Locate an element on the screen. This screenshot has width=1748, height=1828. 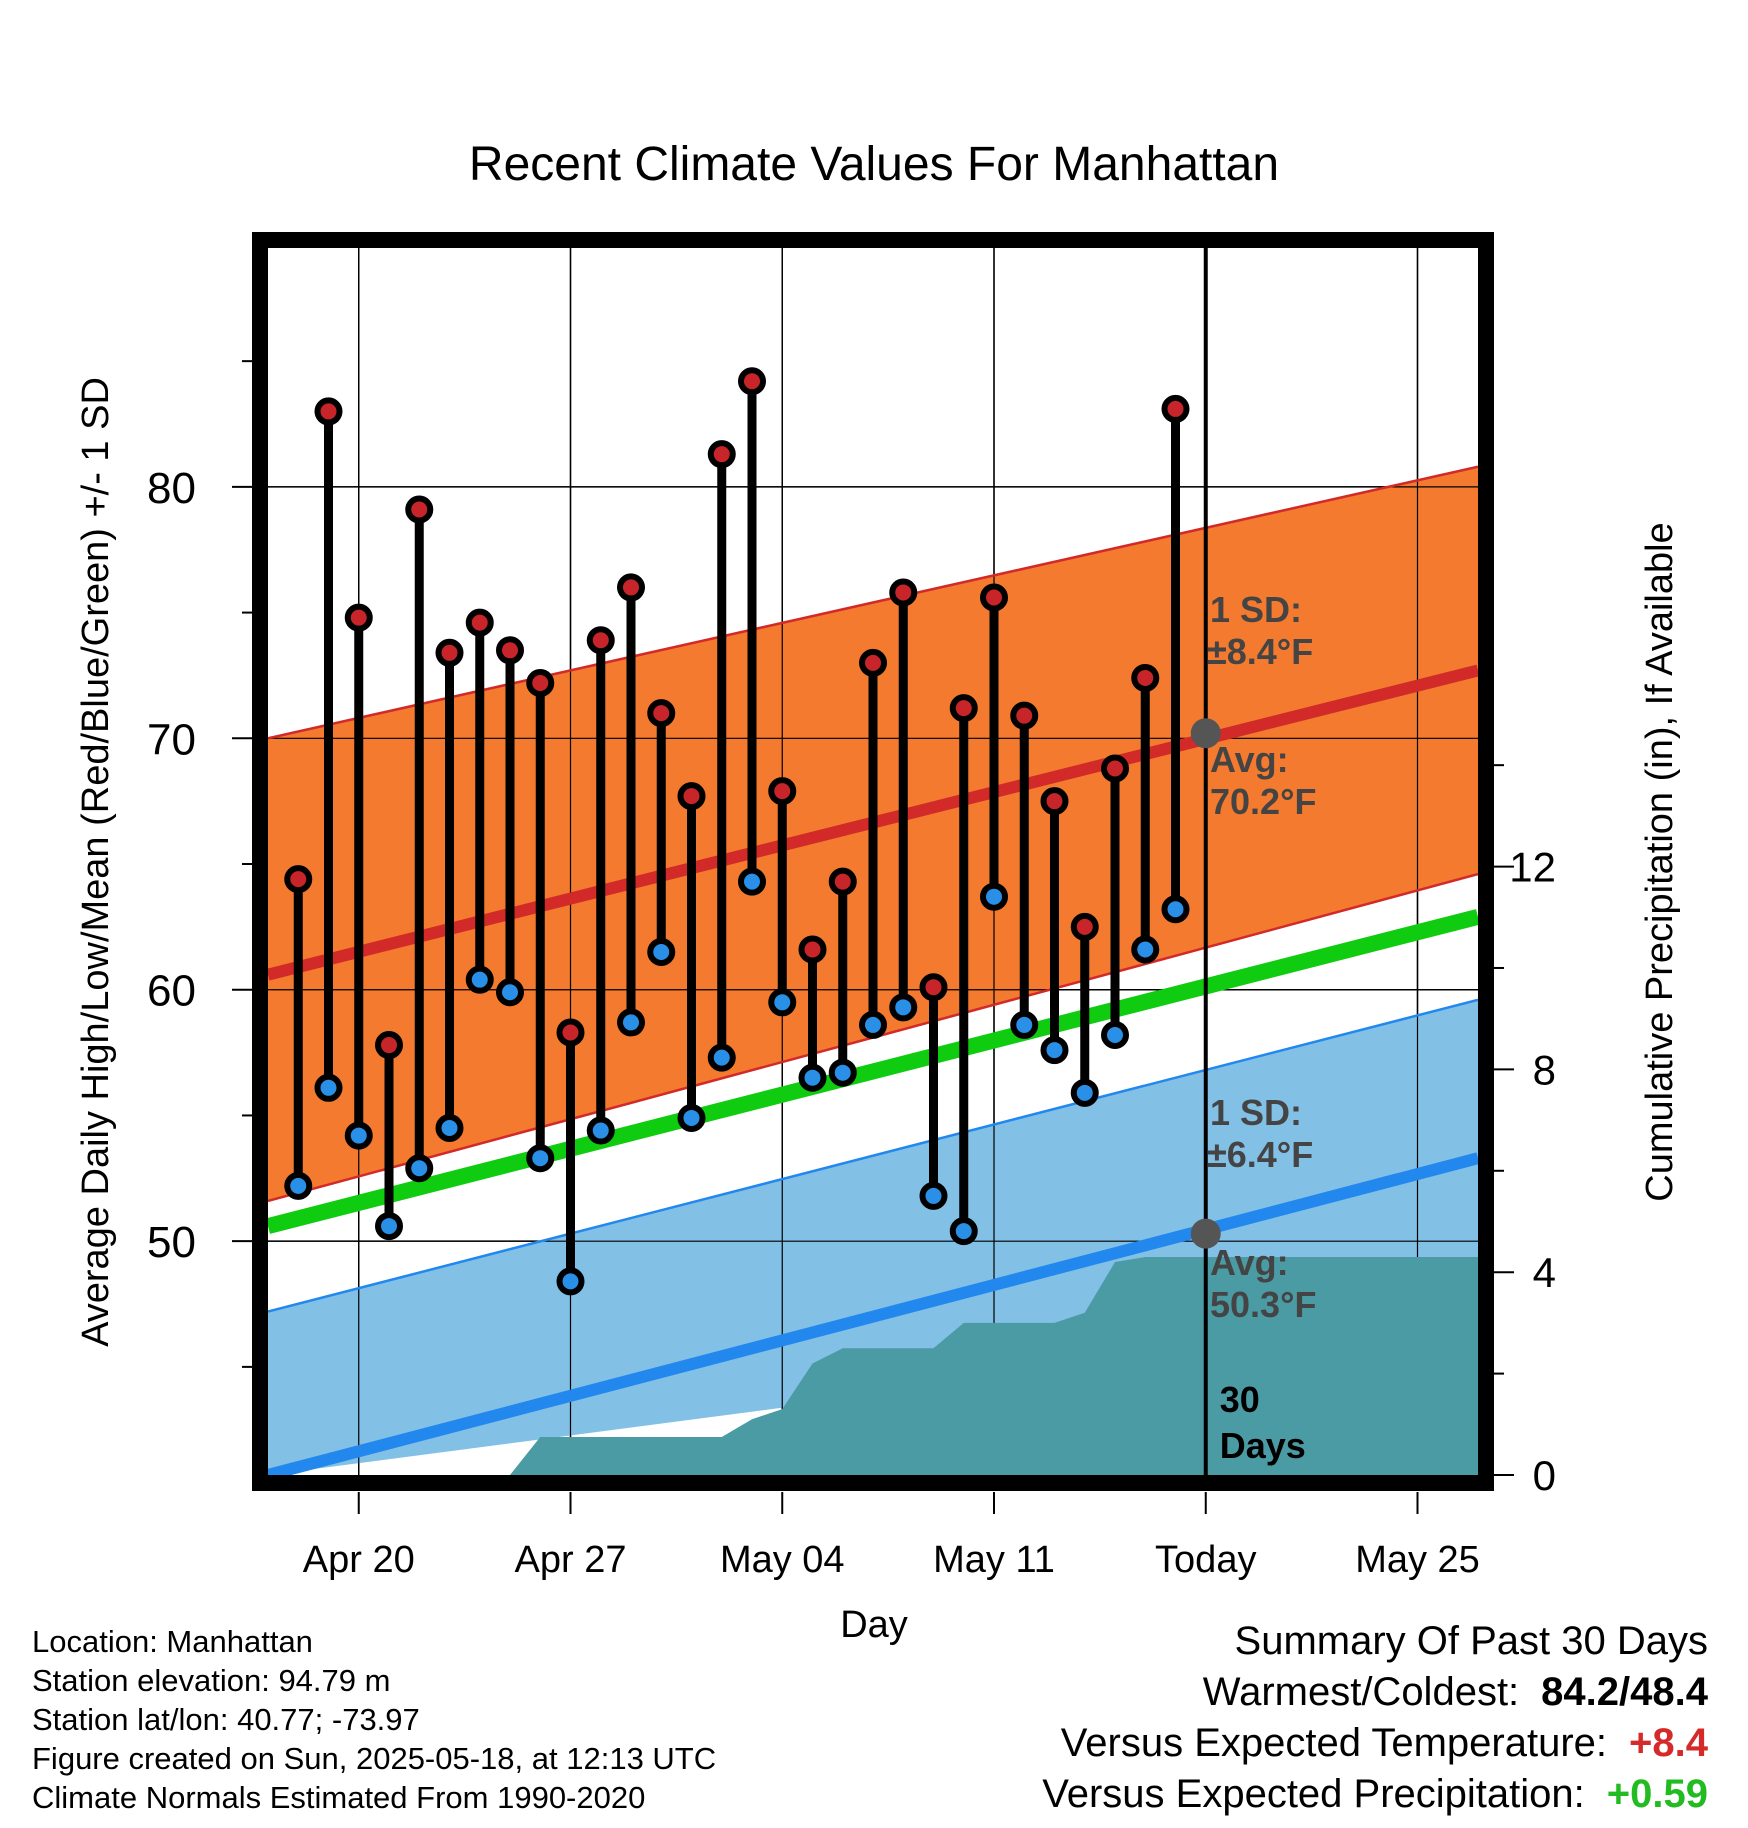
x-tick-label: May 04 is located at coordinates (782, 1560).